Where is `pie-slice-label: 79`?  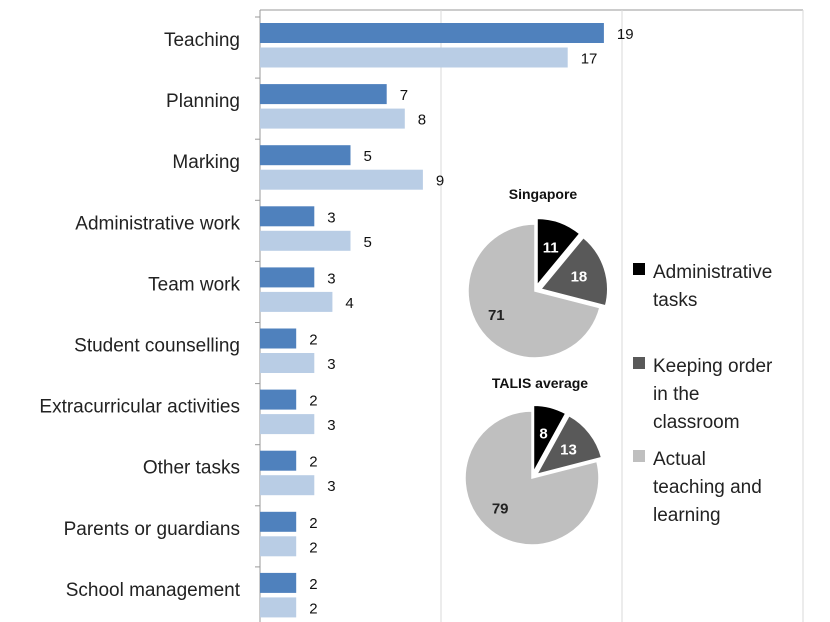 pie-slice-label: 79 is located at coordinates (500, 509).